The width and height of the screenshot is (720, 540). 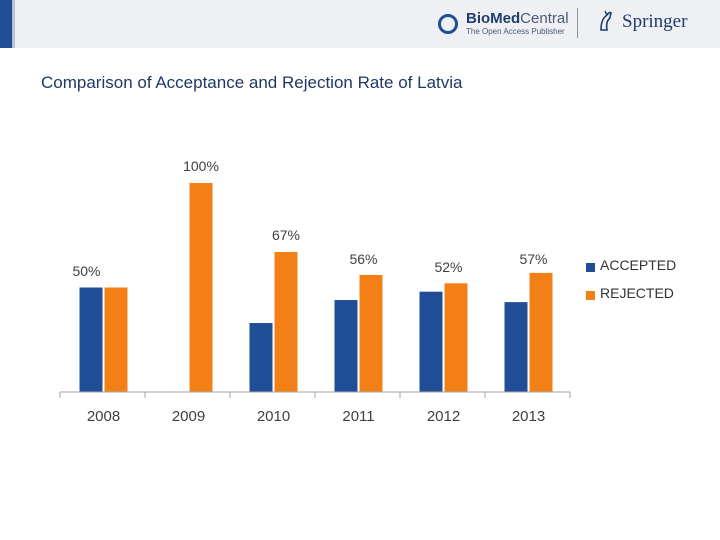 What do you see at coordinates (363, 259) in the screenshot?
I see `data-label-2011: 56%` at bounding box center [363, 259].